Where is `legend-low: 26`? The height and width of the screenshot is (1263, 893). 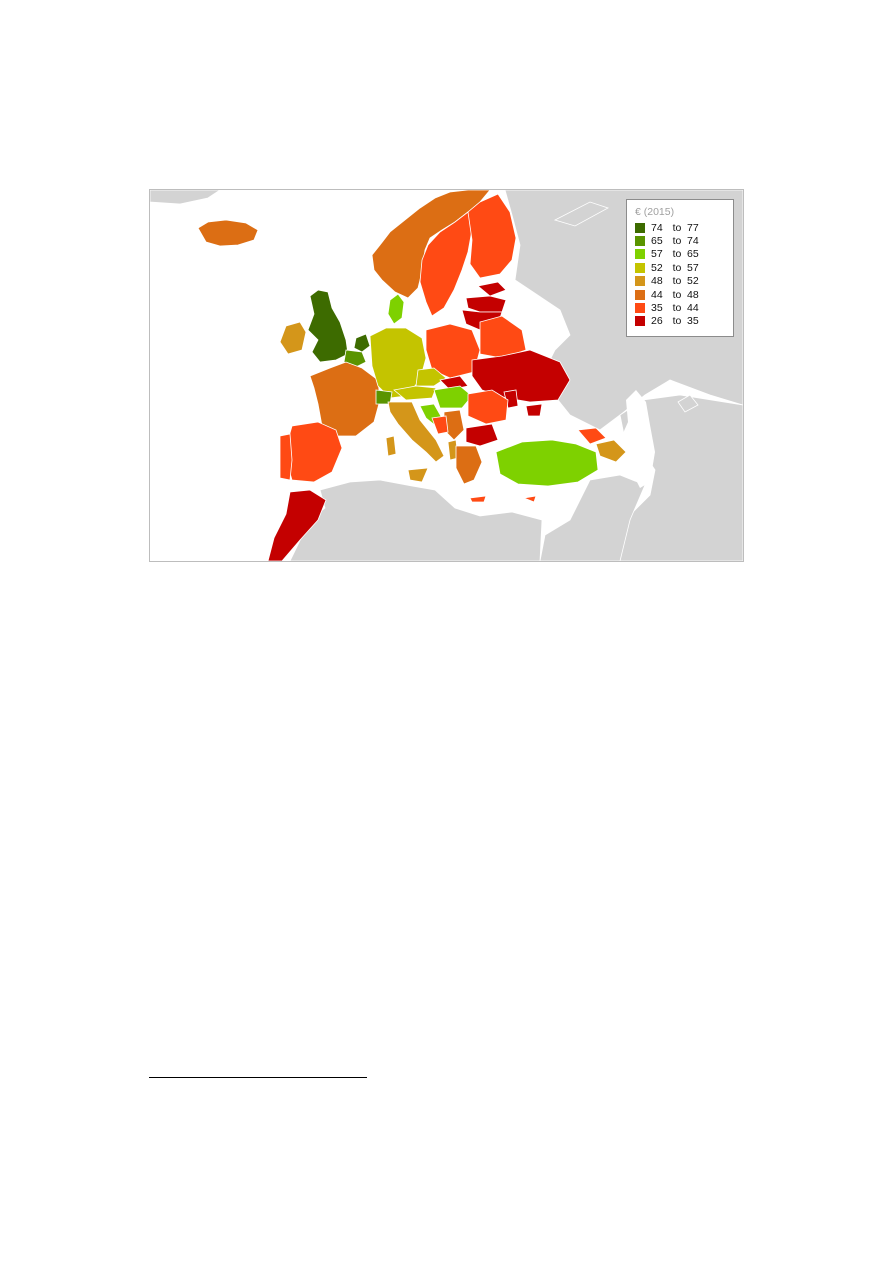
legend-low: 26 is located at coordinates (657, 321).